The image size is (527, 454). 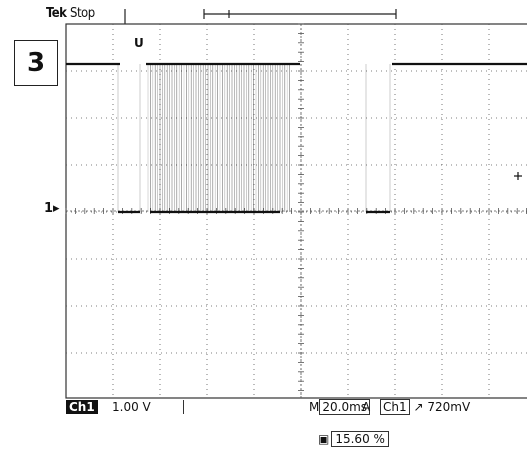 I want to click on trigger-level: 720mV, so click(x=449, y=407).